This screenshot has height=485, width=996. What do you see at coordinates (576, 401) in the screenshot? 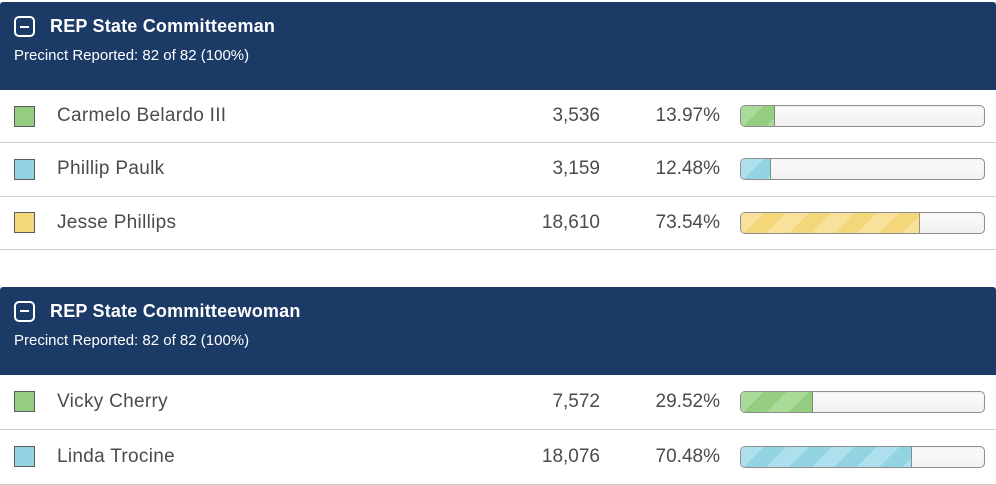
I see `vote-count: 7,572` at bounding box center [576, 401].